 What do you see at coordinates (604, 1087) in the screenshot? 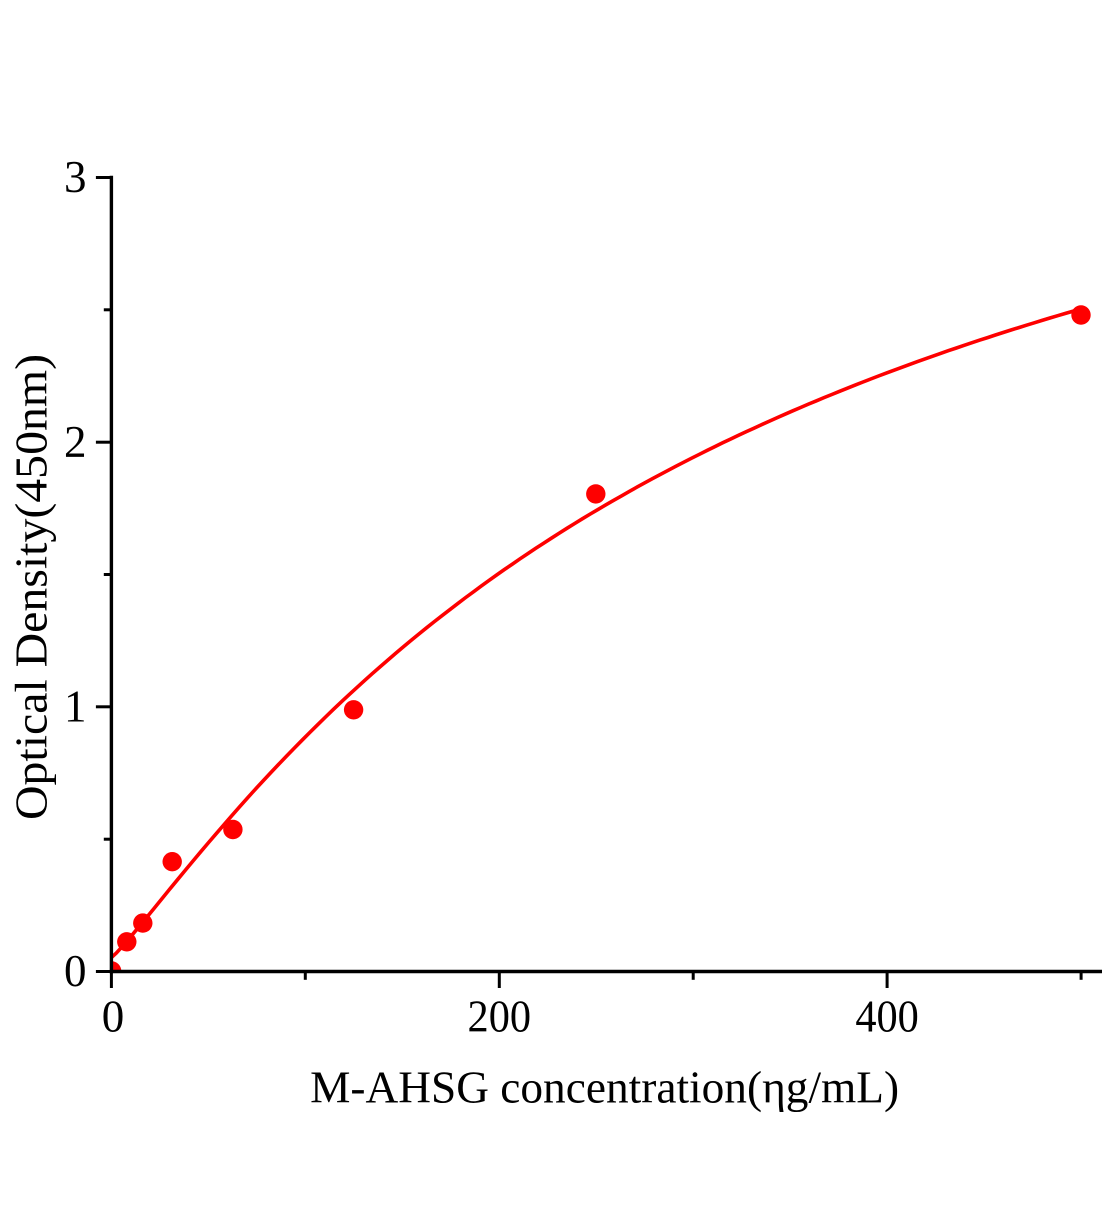
I see `svg-text: M-AHSG concentration(ηg/mL)` at bounding box center [604, 1087].